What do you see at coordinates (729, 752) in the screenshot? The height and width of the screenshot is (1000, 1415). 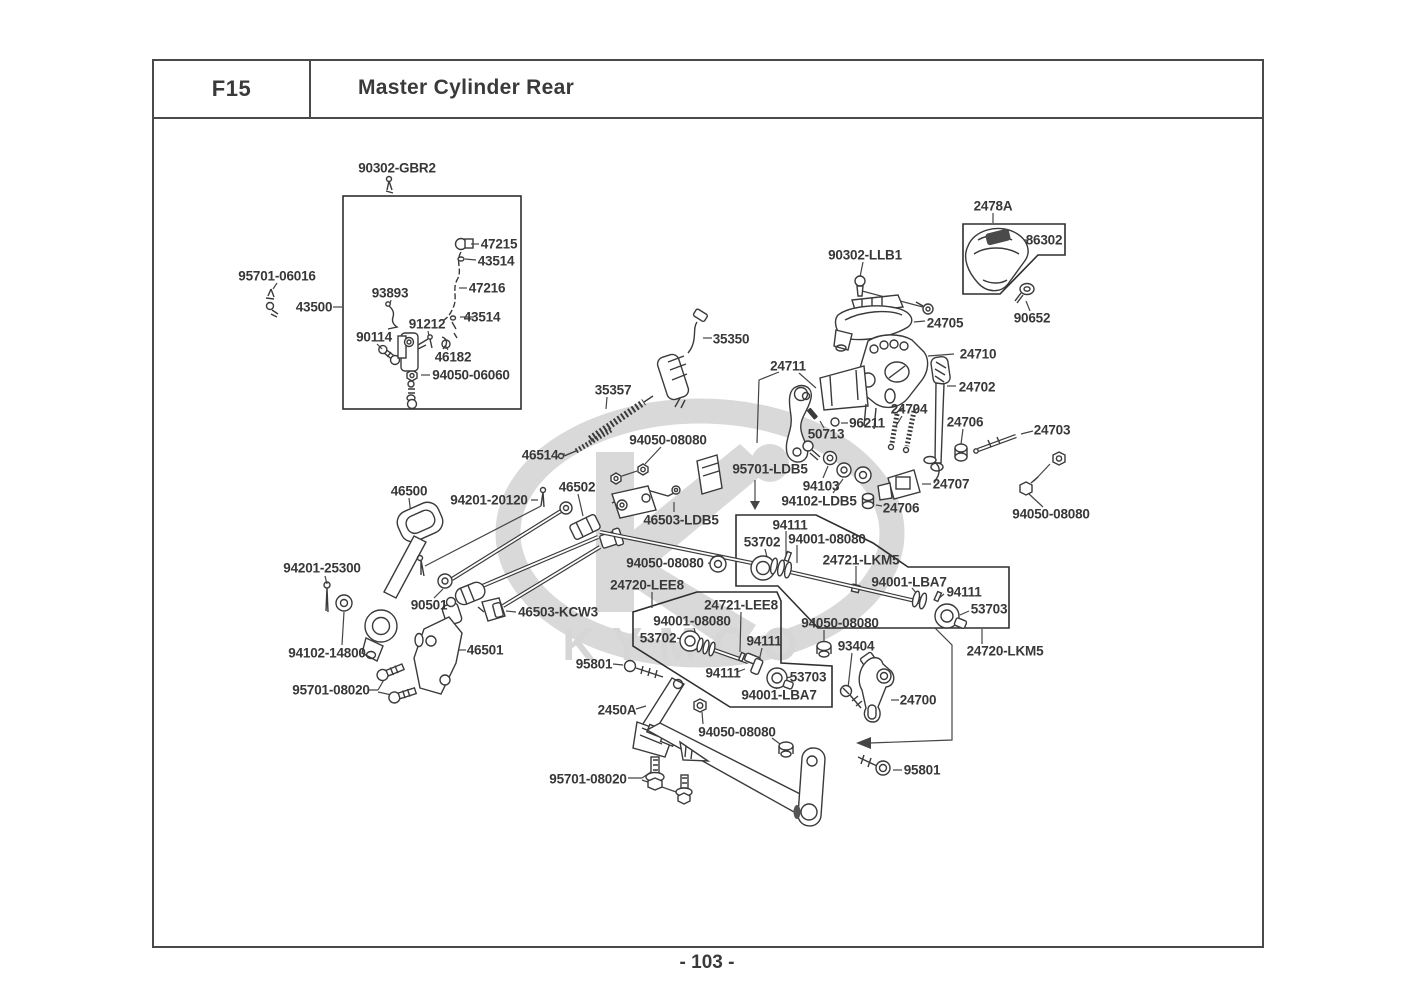 I see `pedal-assembly-2450a` at bounding box center [729, 752].